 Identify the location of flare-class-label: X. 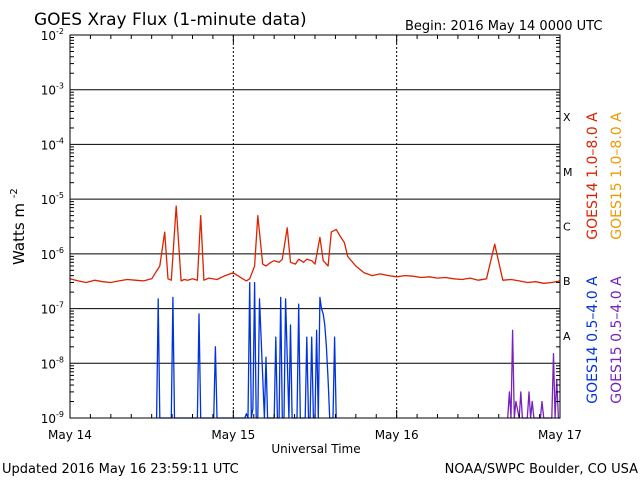
(567, 117).